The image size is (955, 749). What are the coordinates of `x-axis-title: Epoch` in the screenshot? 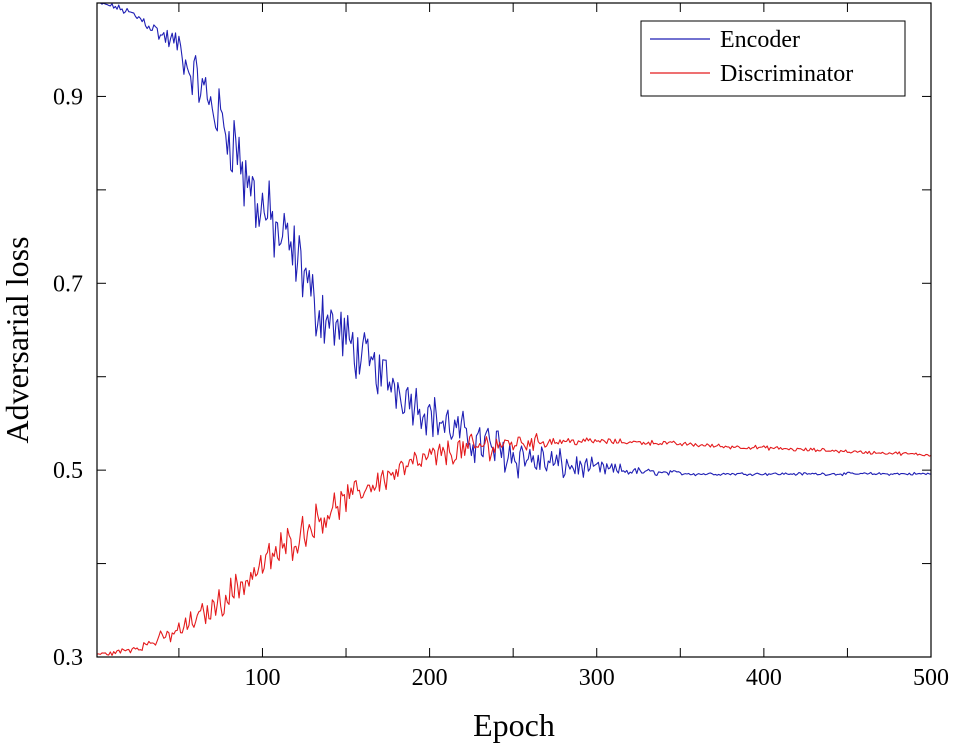 It's located at (514, 725).